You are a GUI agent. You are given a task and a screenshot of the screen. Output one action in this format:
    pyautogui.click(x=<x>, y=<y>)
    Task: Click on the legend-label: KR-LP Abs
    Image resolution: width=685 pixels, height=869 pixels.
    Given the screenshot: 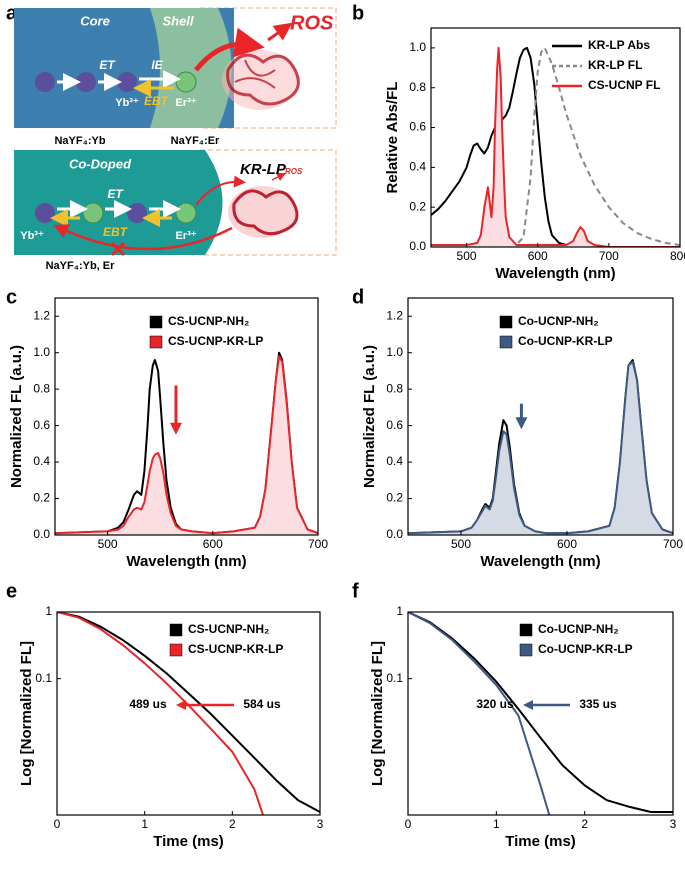 What is the action you would take?
    pyautogui.click(x=619, y=45)
    